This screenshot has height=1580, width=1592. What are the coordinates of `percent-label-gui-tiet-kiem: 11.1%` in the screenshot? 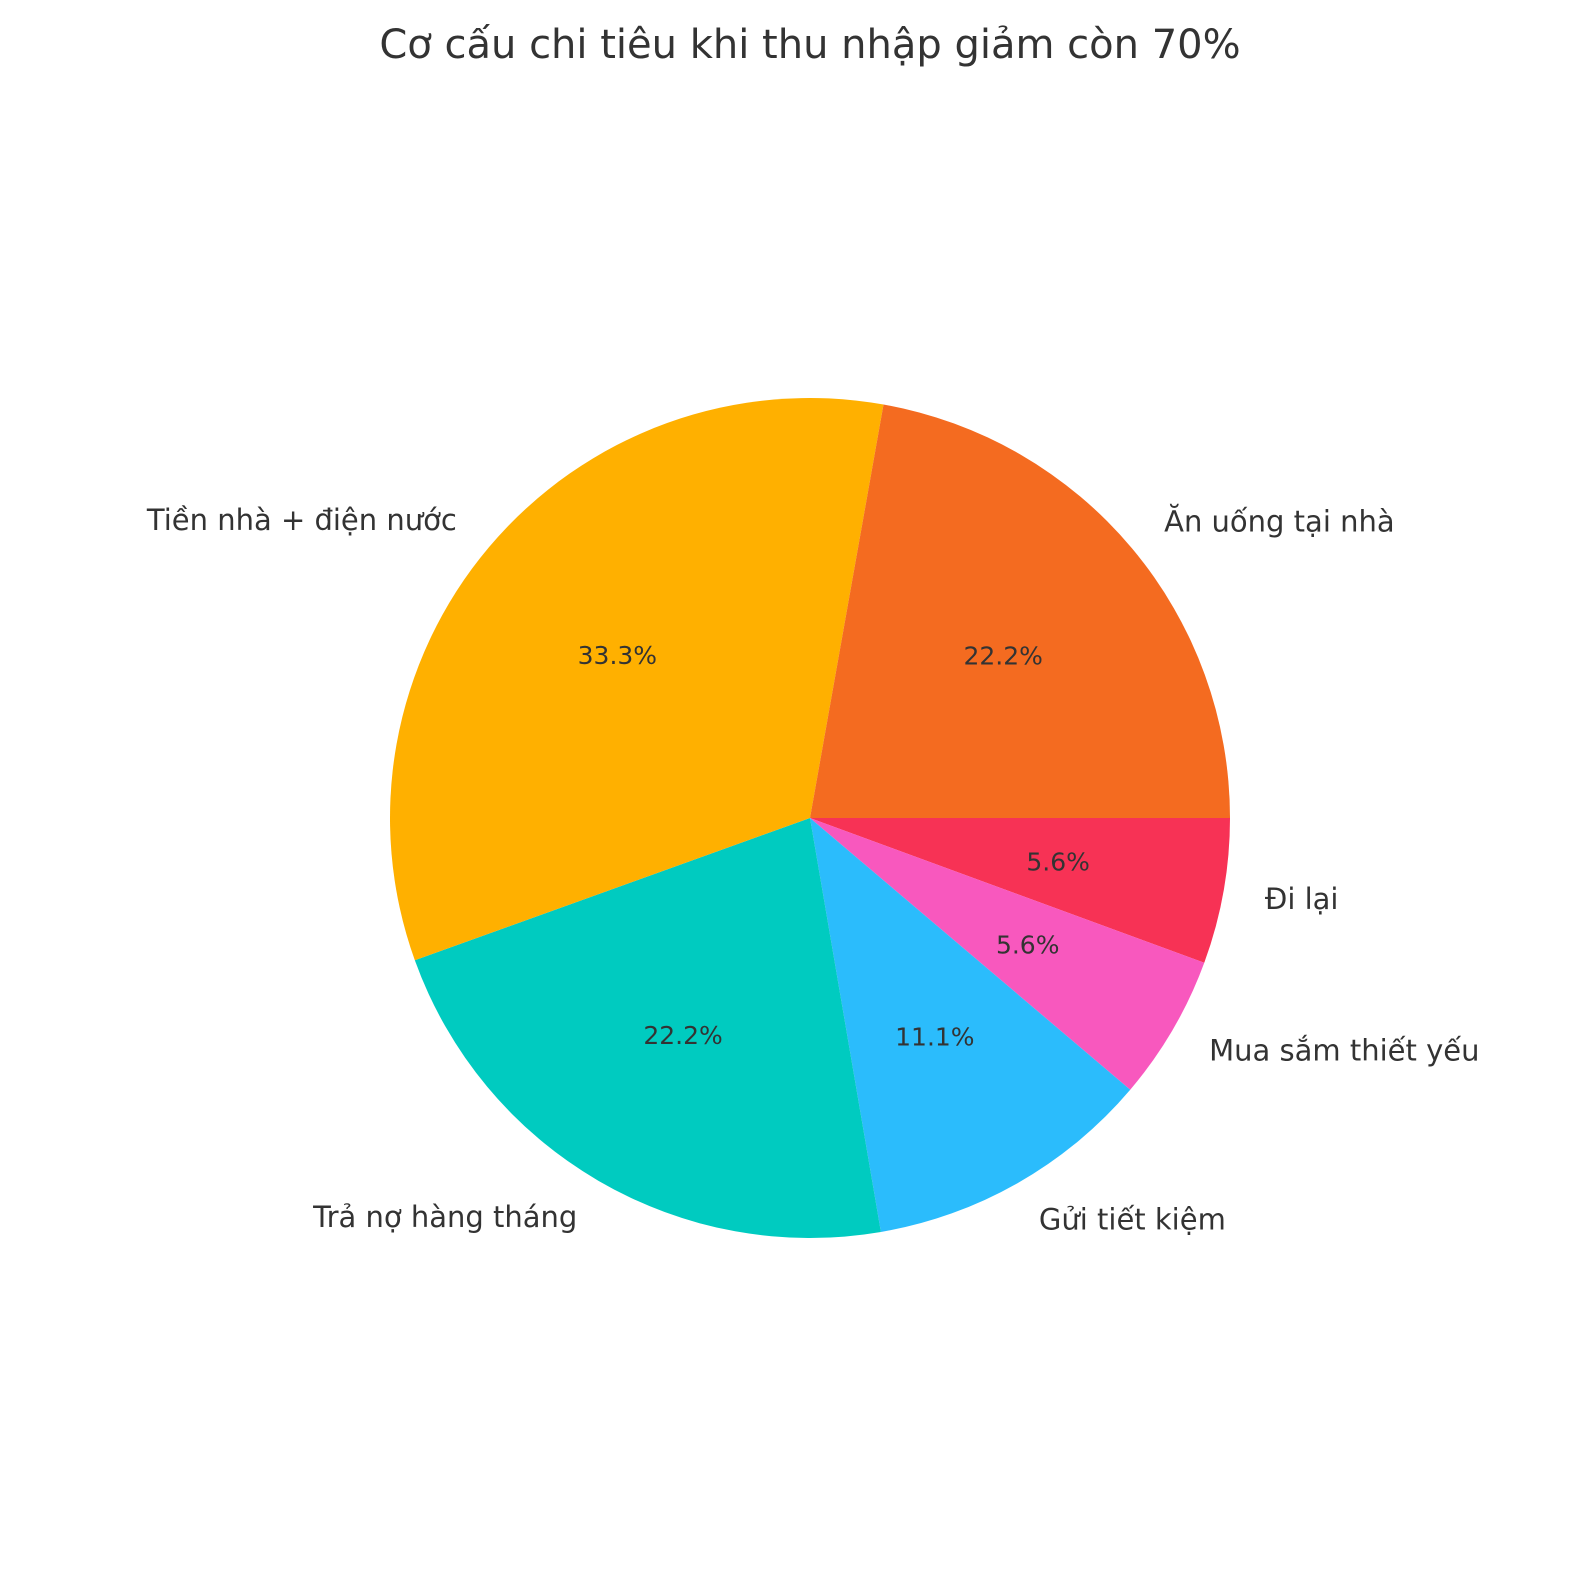 It's located at (934, 1036).